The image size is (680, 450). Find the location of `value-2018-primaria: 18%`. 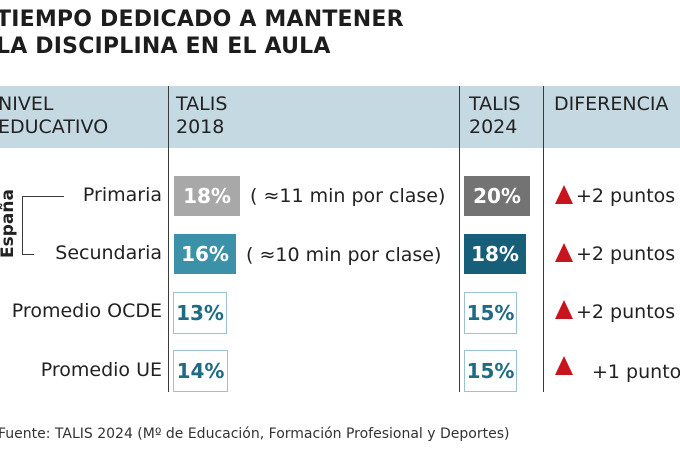

value-2018-primaria: 18% is located at coordinates (207, 196).